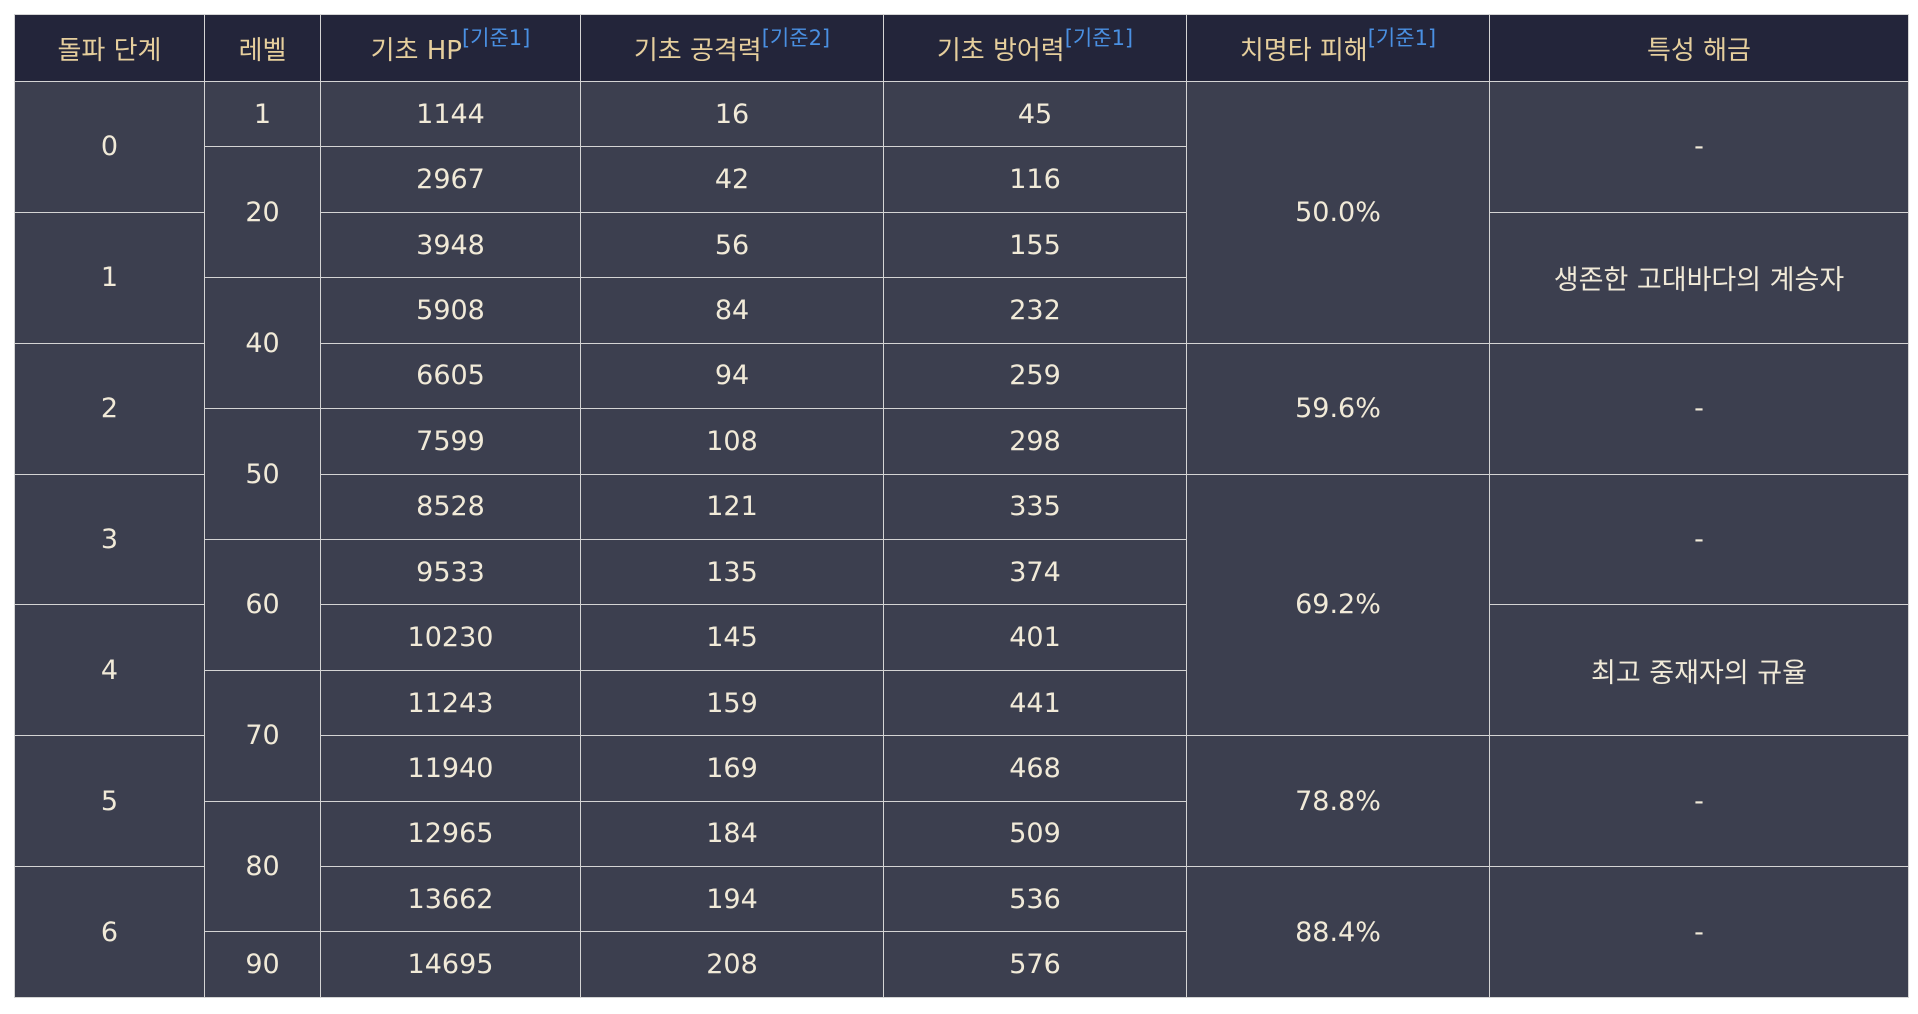 The image size is (1918, 1014). I want to click on table-row: 80 12965 184 509, so click(962, 866).